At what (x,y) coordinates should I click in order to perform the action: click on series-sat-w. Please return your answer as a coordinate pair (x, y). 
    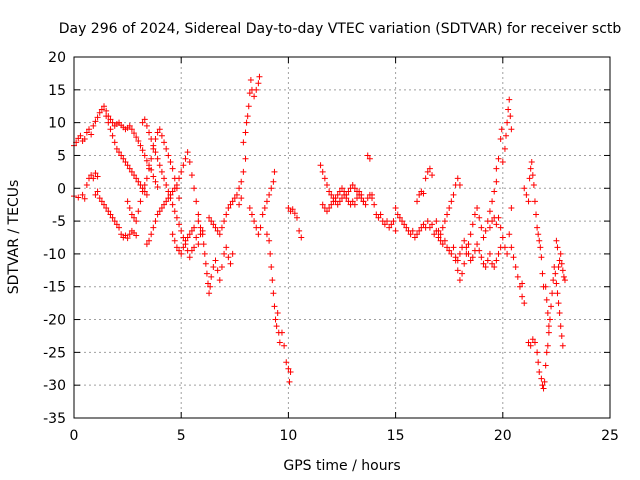
    Looking at the image, I should click on (517, 255).